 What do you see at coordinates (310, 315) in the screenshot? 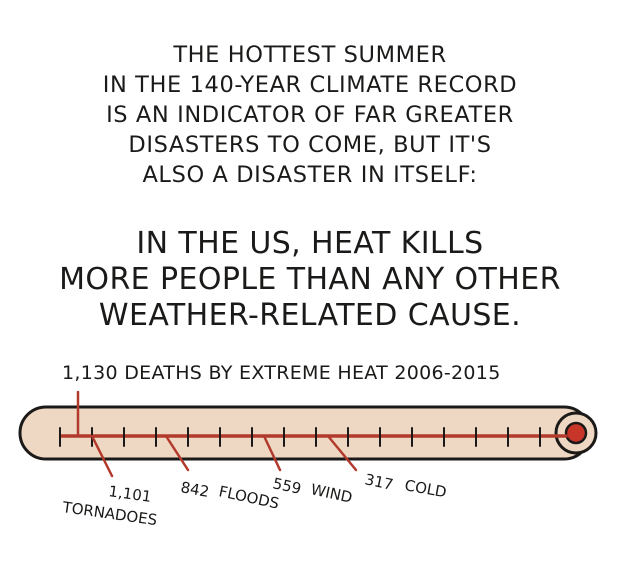
I see `headline-line: WEATHER-RELATED CAUSE.` at bounding box center [310, 315].